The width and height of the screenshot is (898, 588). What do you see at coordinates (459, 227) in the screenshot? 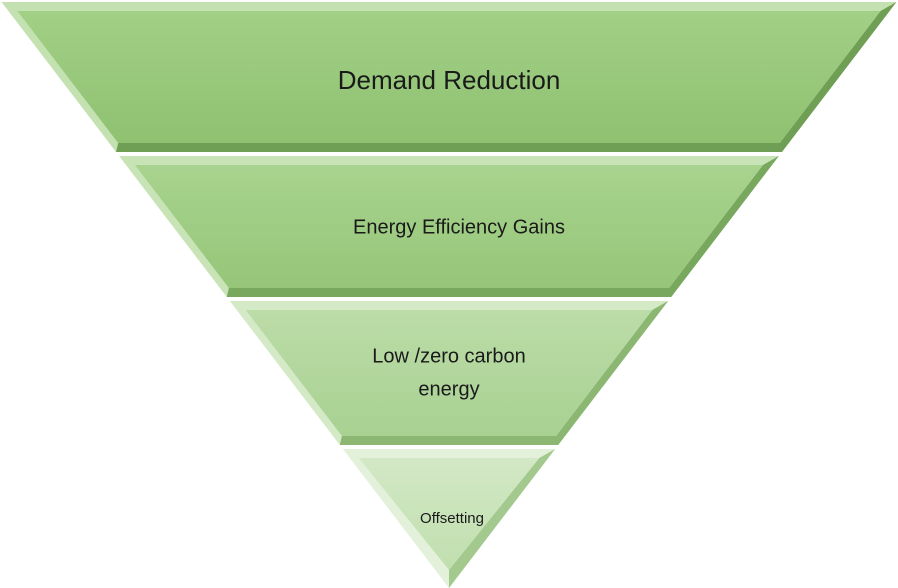
I see `level-label: Energy Efficiency Gains` at bounding box center [459, 227].